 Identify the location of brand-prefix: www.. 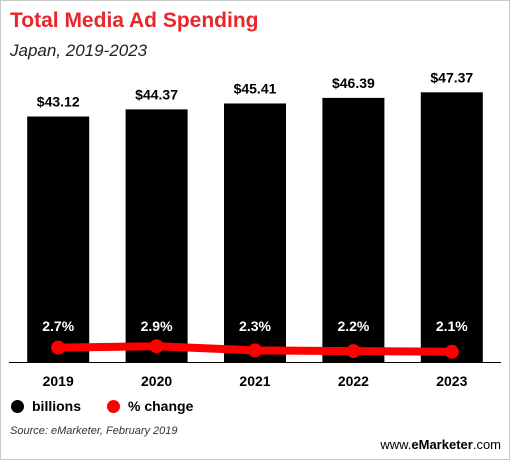
(396, 444).